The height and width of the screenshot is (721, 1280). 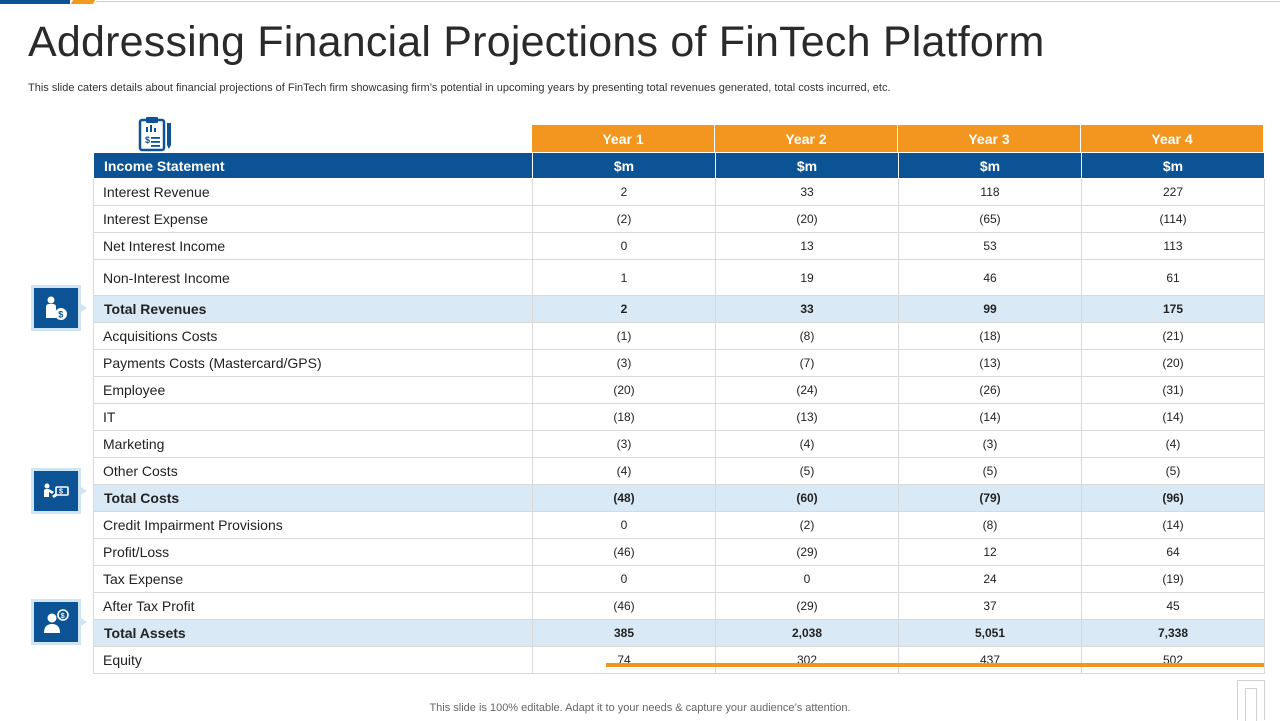 I want to click on top-accent-orange, so click(x=83, y=2).